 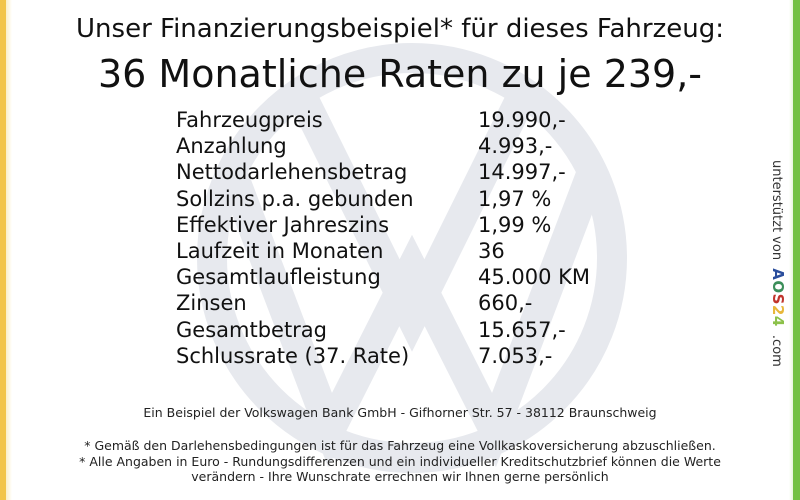 What do you see at coordinates (295, 198) in the screenshot?
I see `row-label: Sollzins p.a. gebunden` at bounding box center [295, 198].